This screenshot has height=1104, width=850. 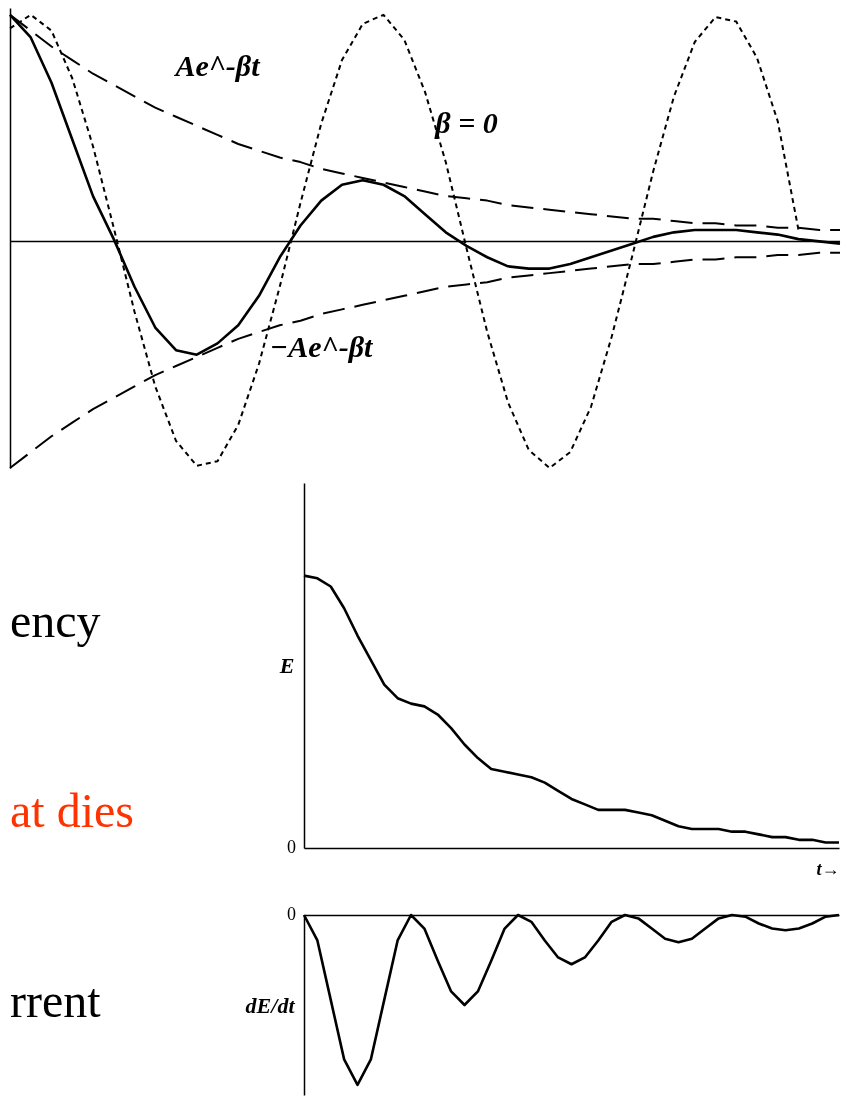 What do you see at coordinates (322, 346) in the screenshot?
I see `series-label: −Ae^-βt` at bounding box center [322, 346].